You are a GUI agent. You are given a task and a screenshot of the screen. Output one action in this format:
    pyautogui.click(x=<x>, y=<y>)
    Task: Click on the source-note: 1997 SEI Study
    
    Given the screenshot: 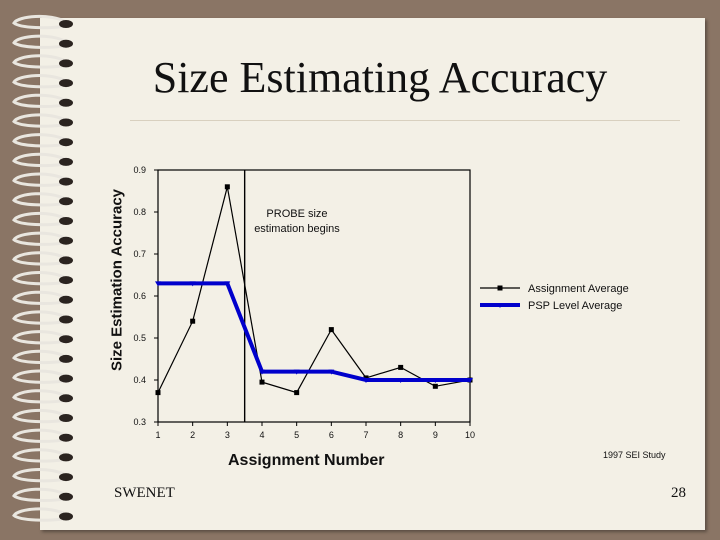 What is the action you would take?
    pyautogui.click(x=634, y=455)
    